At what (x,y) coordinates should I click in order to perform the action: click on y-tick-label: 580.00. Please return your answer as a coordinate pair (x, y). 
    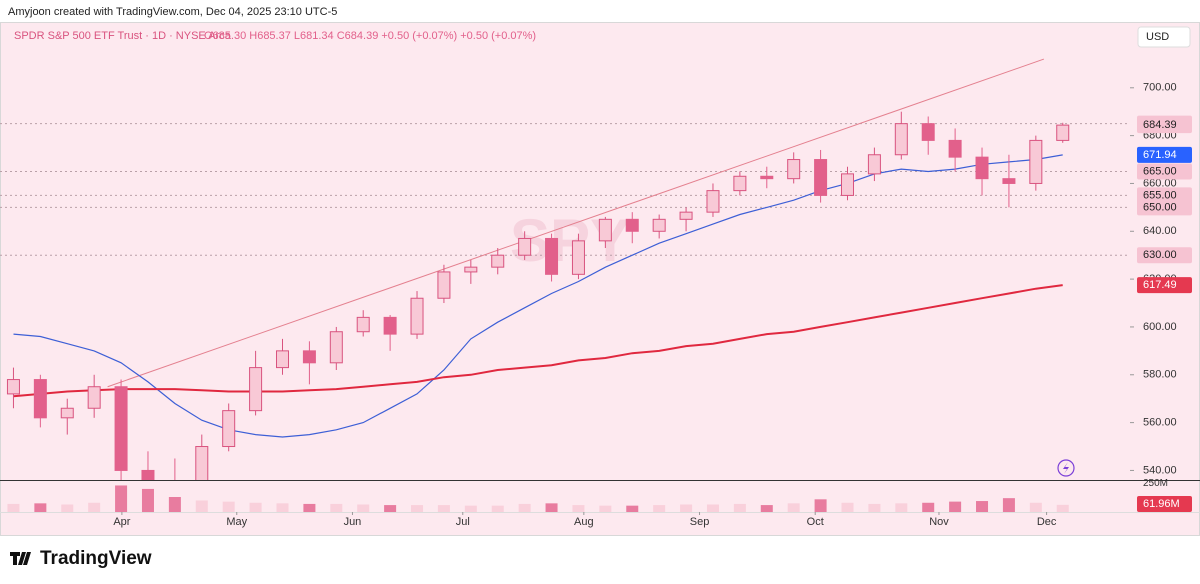
    Looking at the image, I should click on (1160, 375).